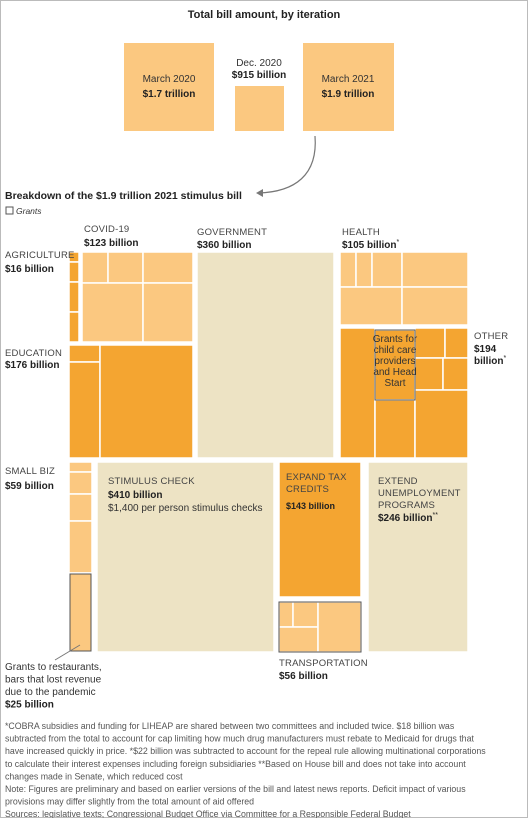 This screenshot has height=818, width=528. What do you see at coordinates (491, 336) in the screenshot?
I see `category-name: OTHER` at bounding box center [491, 336].